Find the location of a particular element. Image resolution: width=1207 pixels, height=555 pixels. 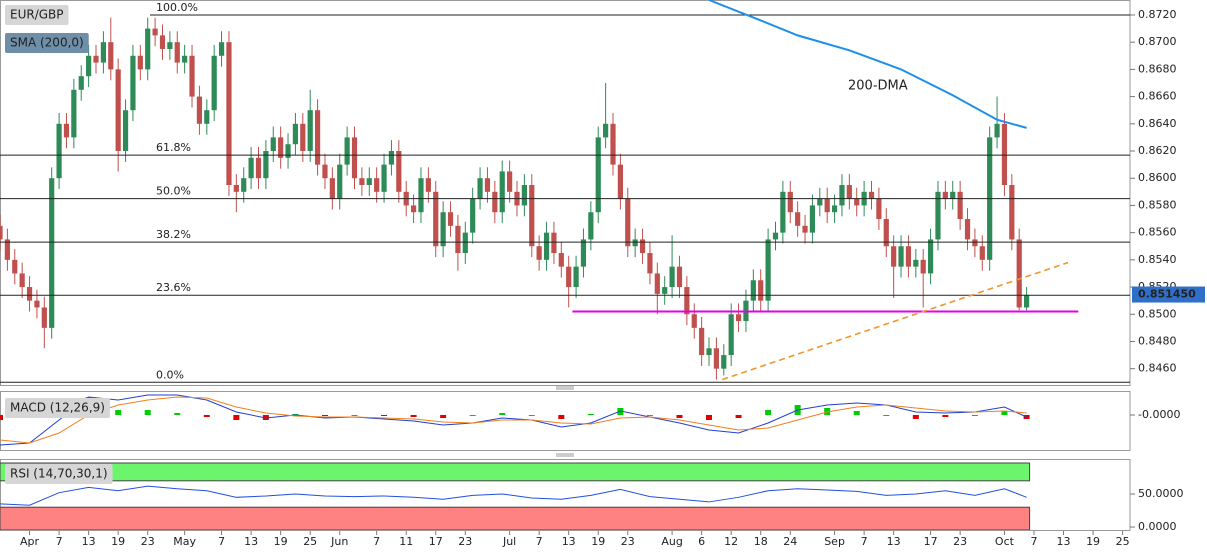

y-tick-label: 0.0000 is located at coordinates (1157, 526).